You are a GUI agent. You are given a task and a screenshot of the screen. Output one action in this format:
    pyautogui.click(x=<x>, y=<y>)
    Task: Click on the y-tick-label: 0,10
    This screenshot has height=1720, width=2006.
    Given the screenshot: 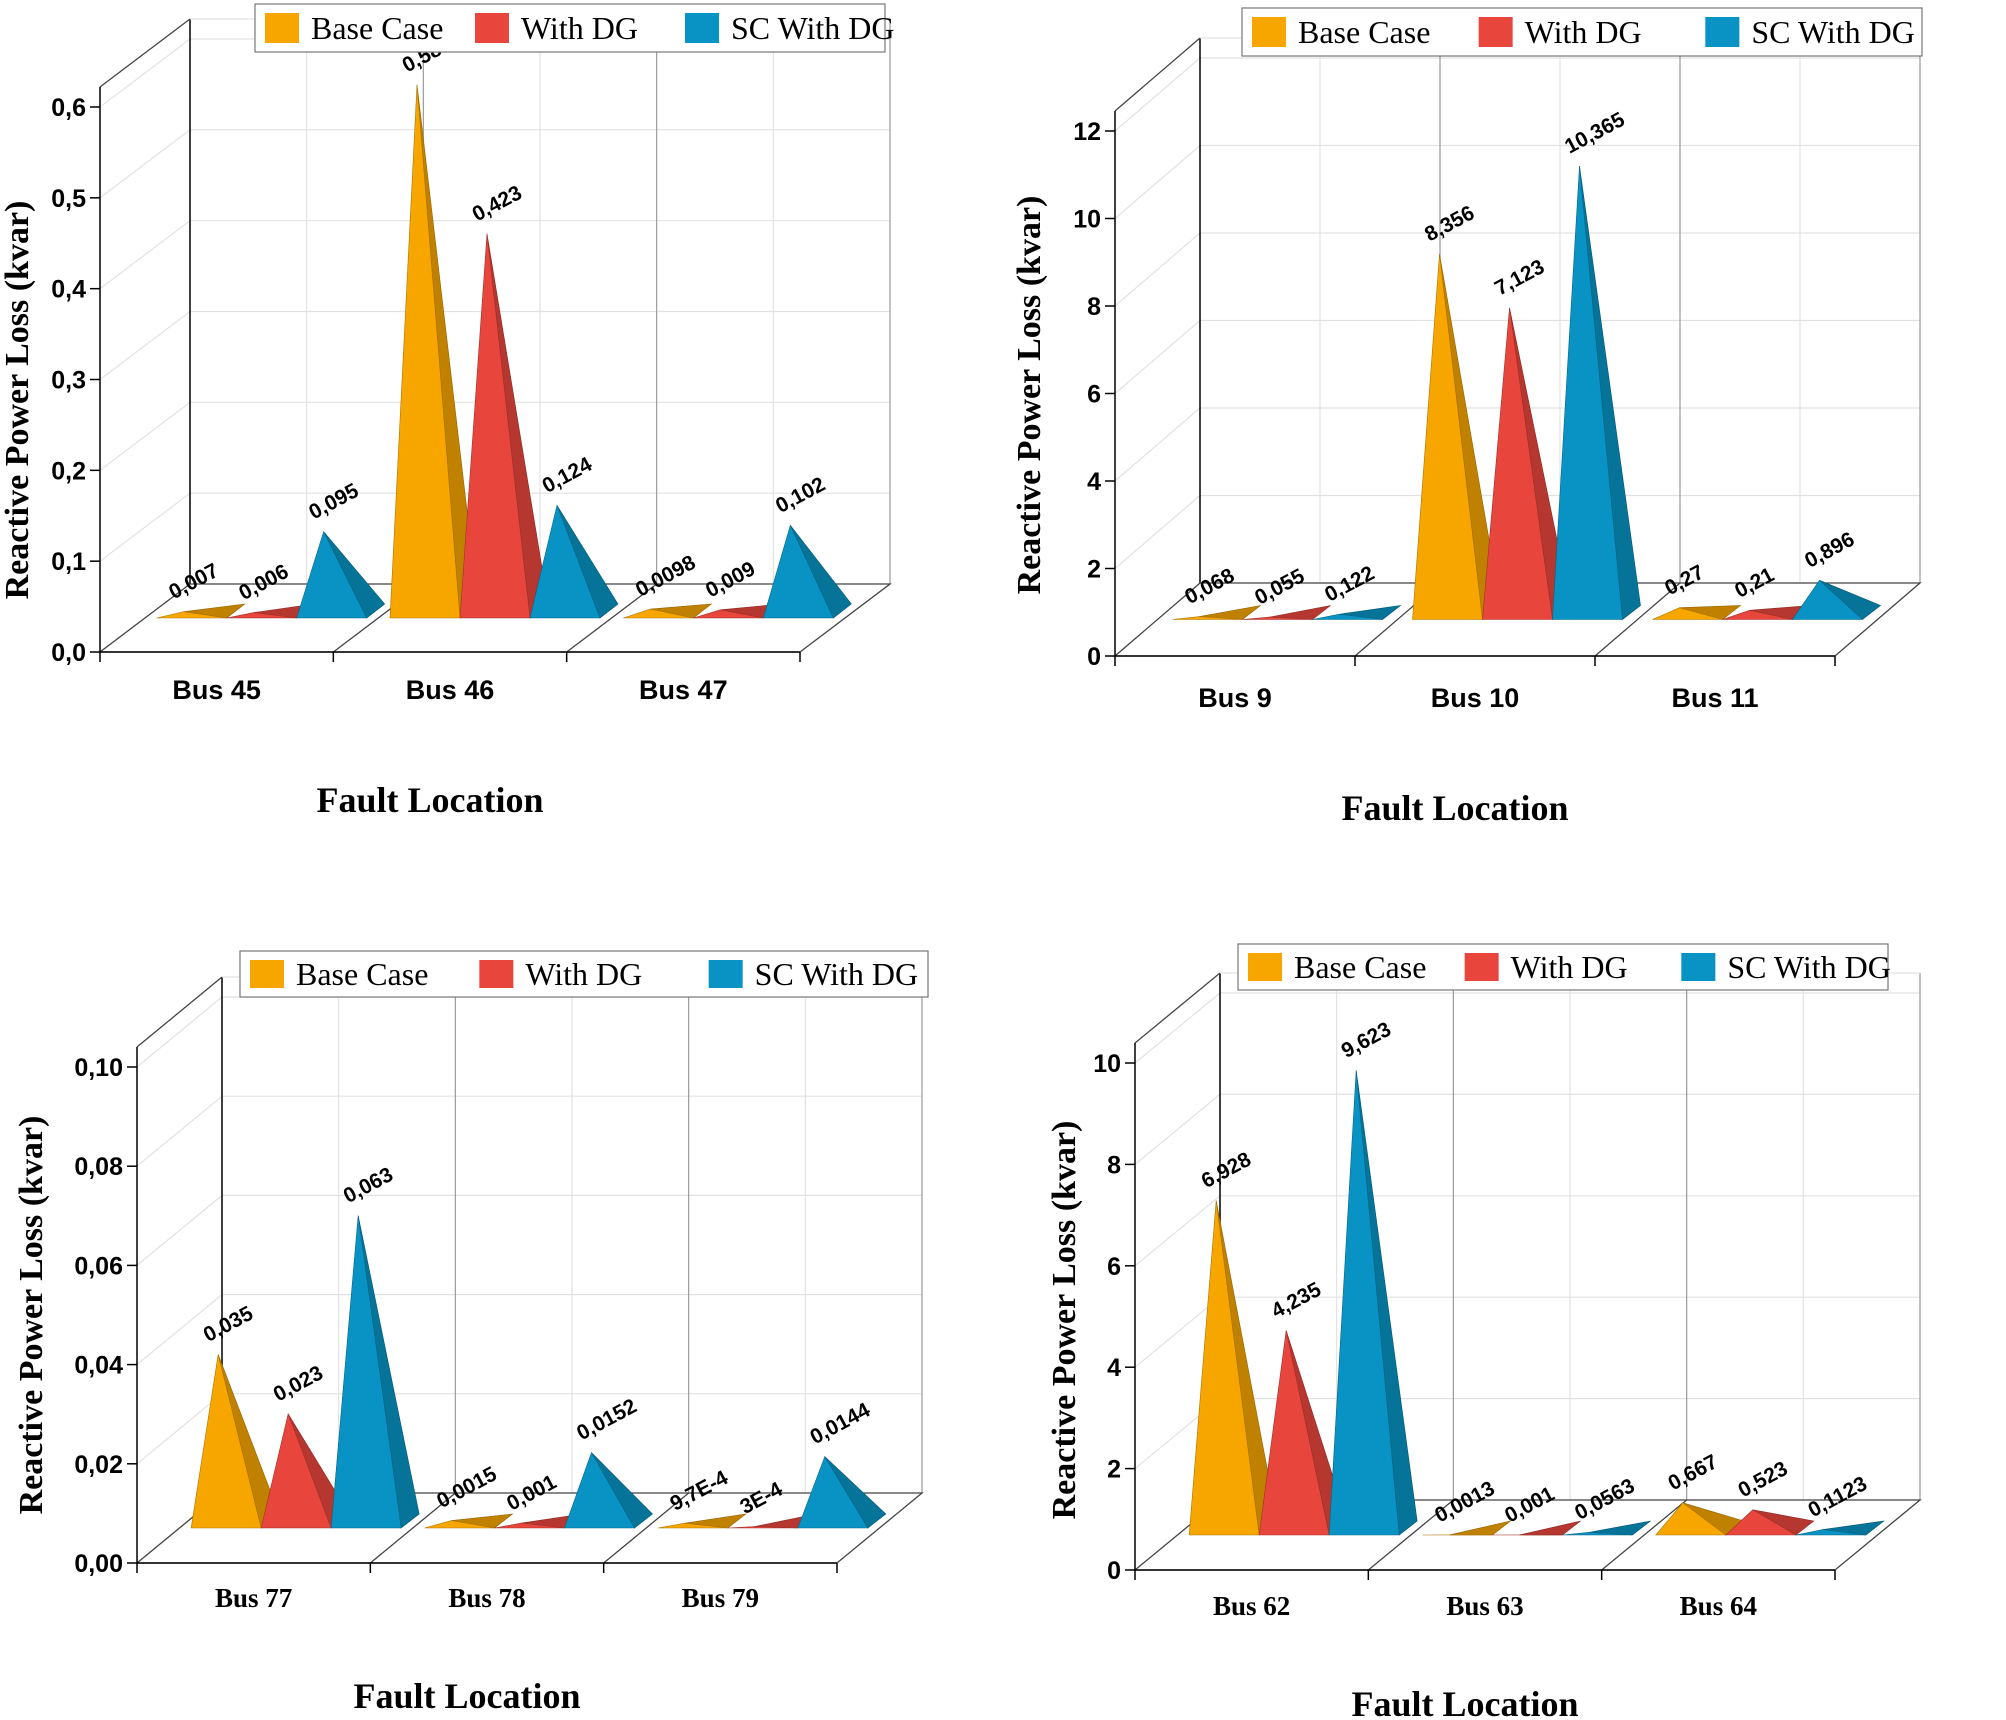 What is the action you would take?
    pyautogui.click(x=98, y=1068)
    